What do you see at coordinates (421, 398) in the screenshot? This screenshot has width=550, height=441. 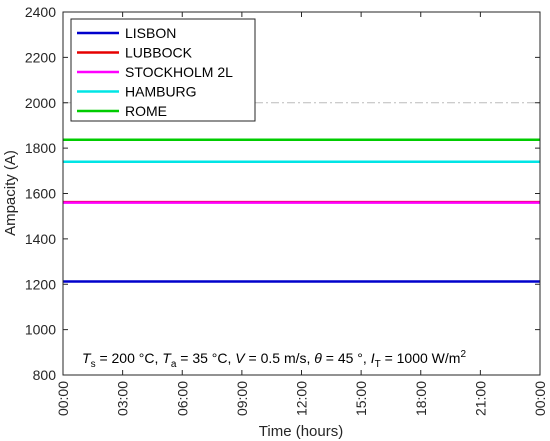 I see `x-tick-label: 18:00` at bounding box center [421, 398].